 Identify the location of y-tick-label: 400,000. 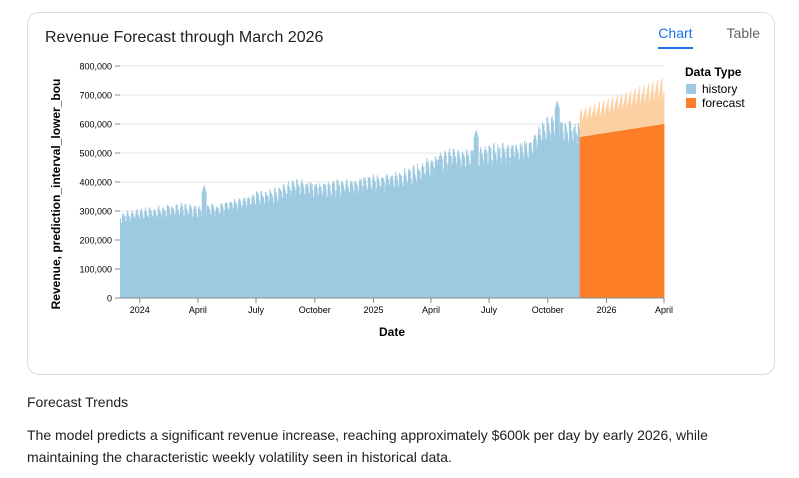
(95, 183).